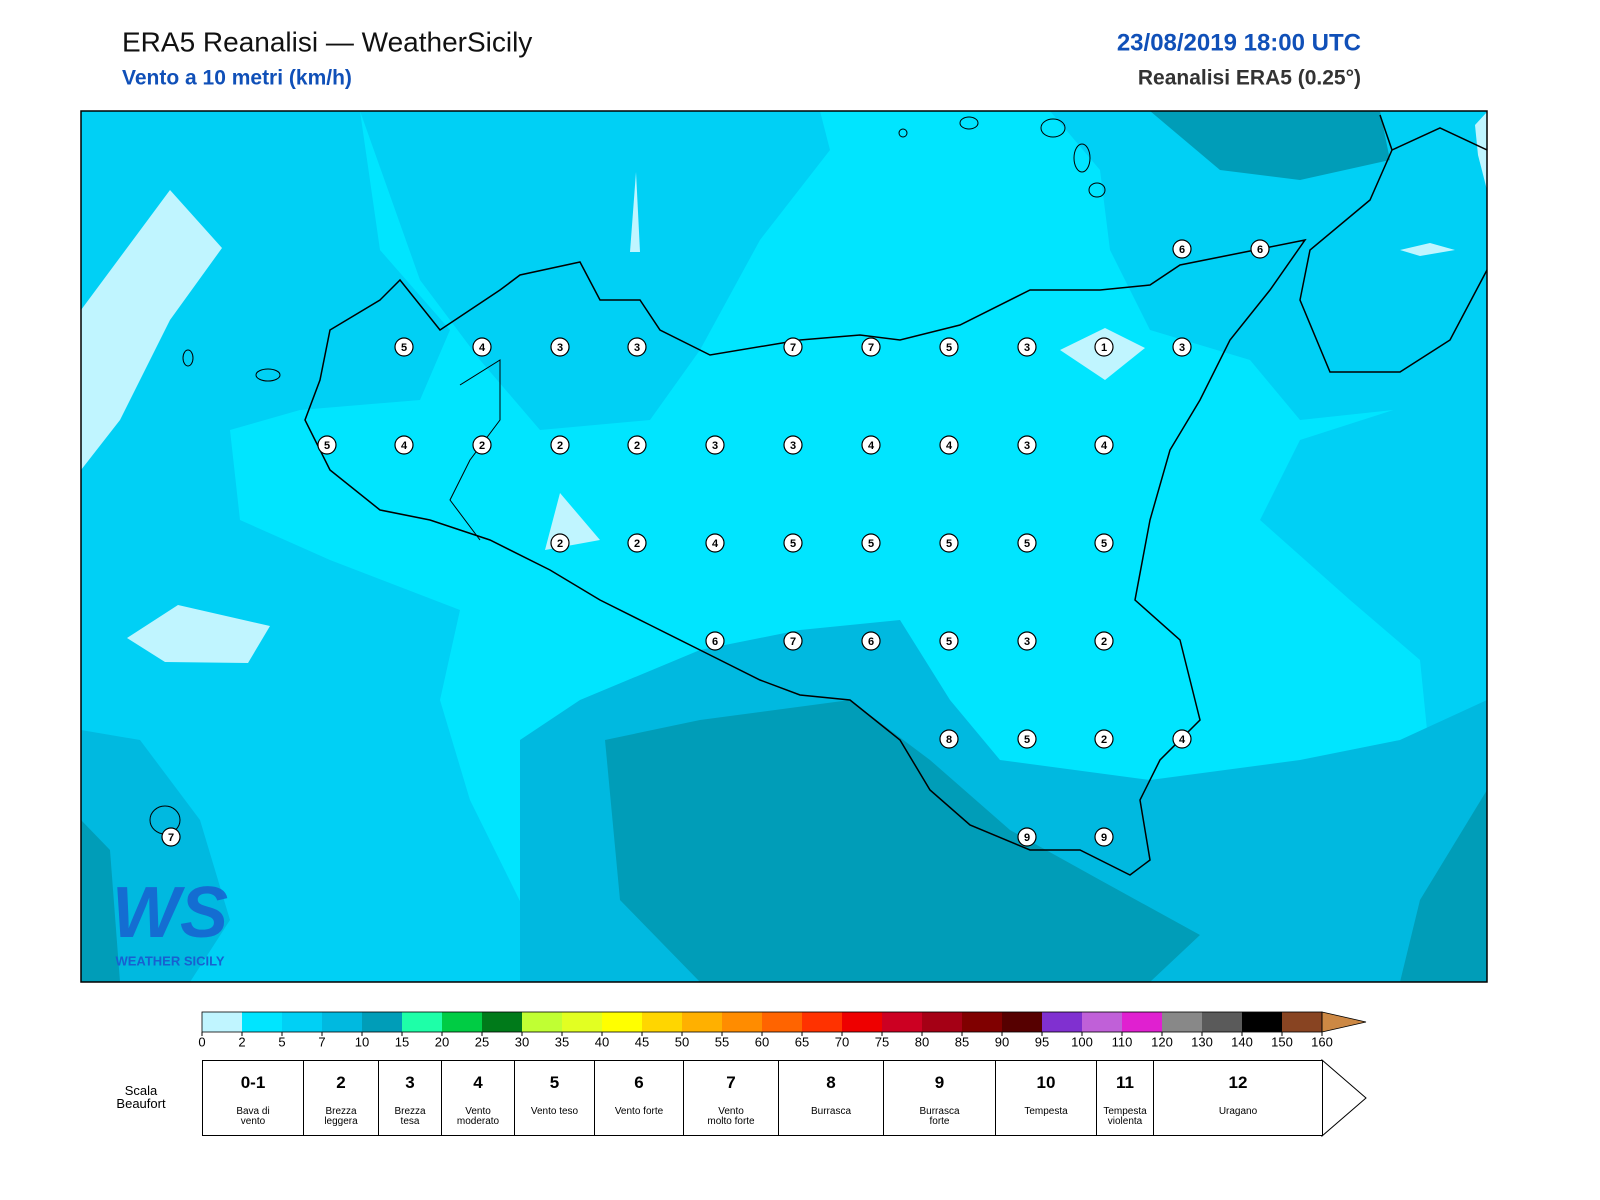 Image resolution: width=1600 pixels, height=1200 pixels. What do you see at coordinates (722, 1041) in the screenshot?
I see `colorbar-tick-label: 55` at bounding box center [722, 1041].